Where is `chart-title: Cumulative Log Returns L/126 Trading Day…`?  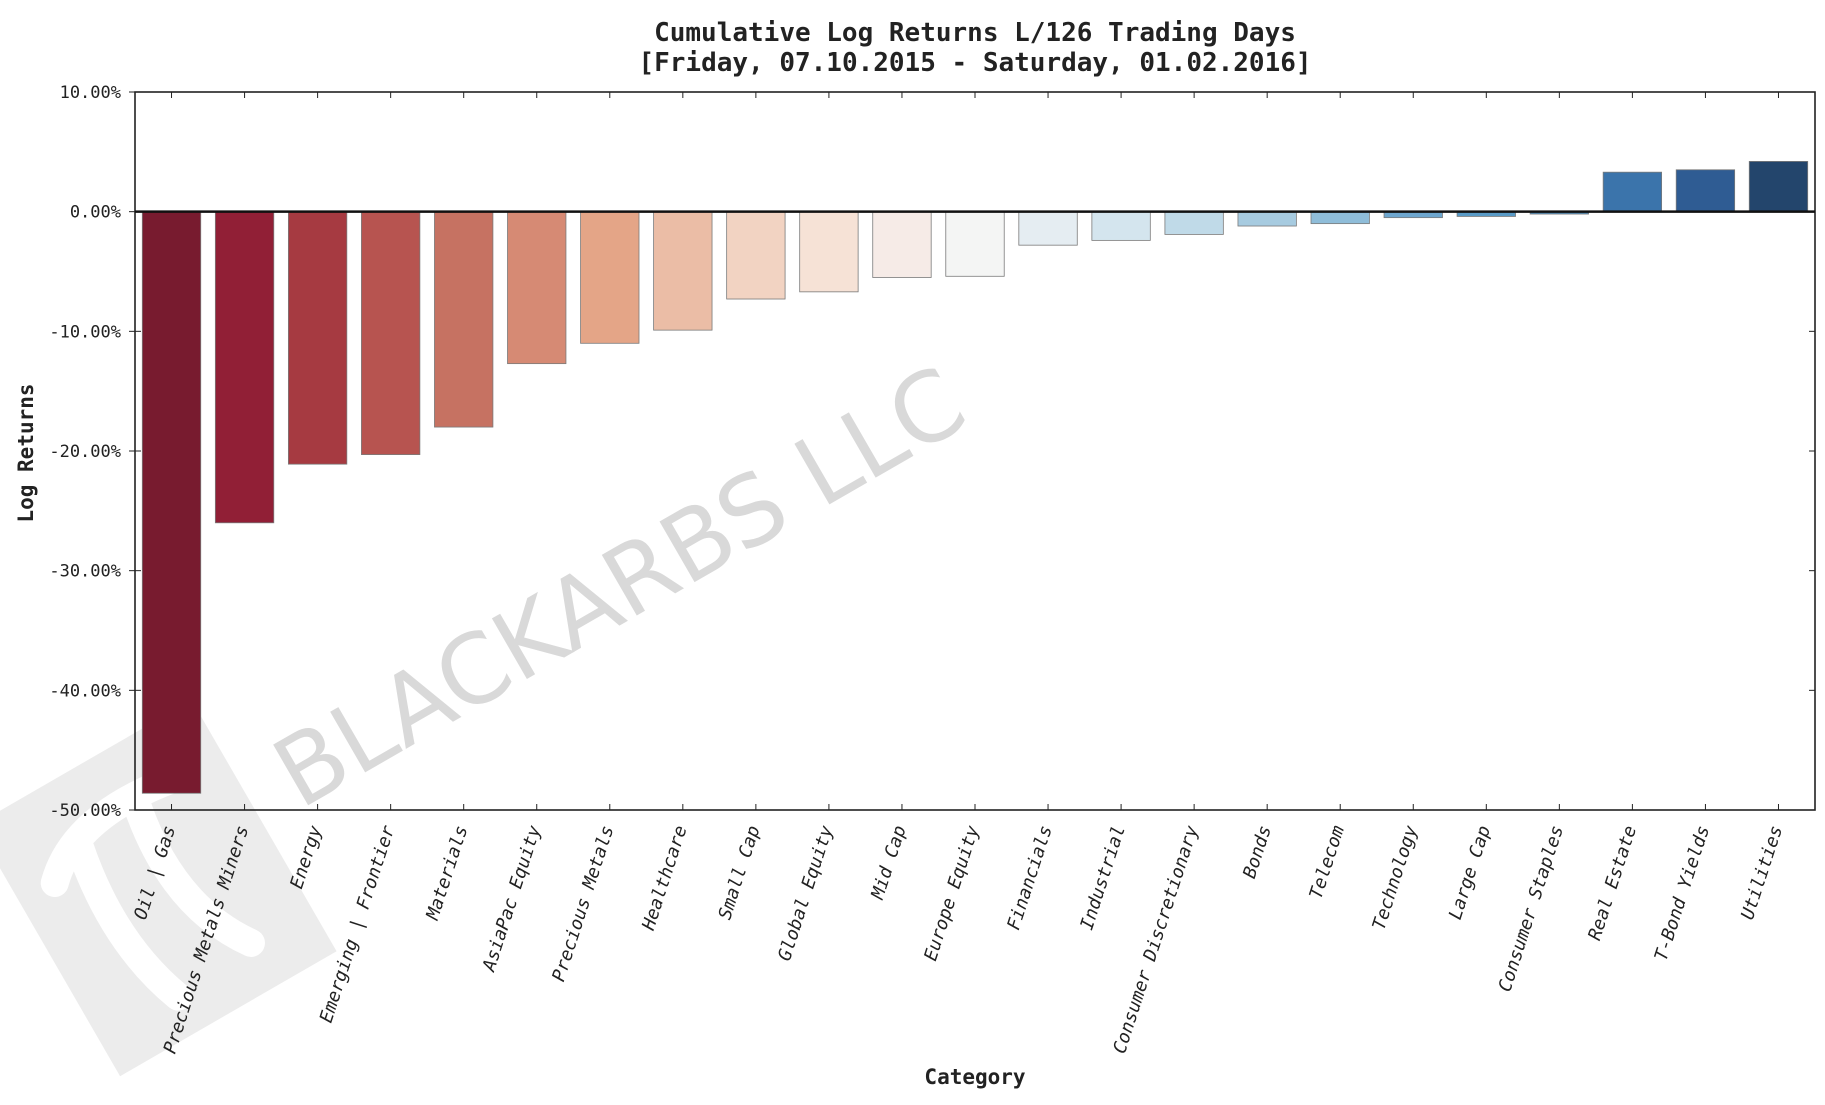 chart-title: Cumulative Log Returns L/126 Trading Day… is located at coordinates (975, 33).